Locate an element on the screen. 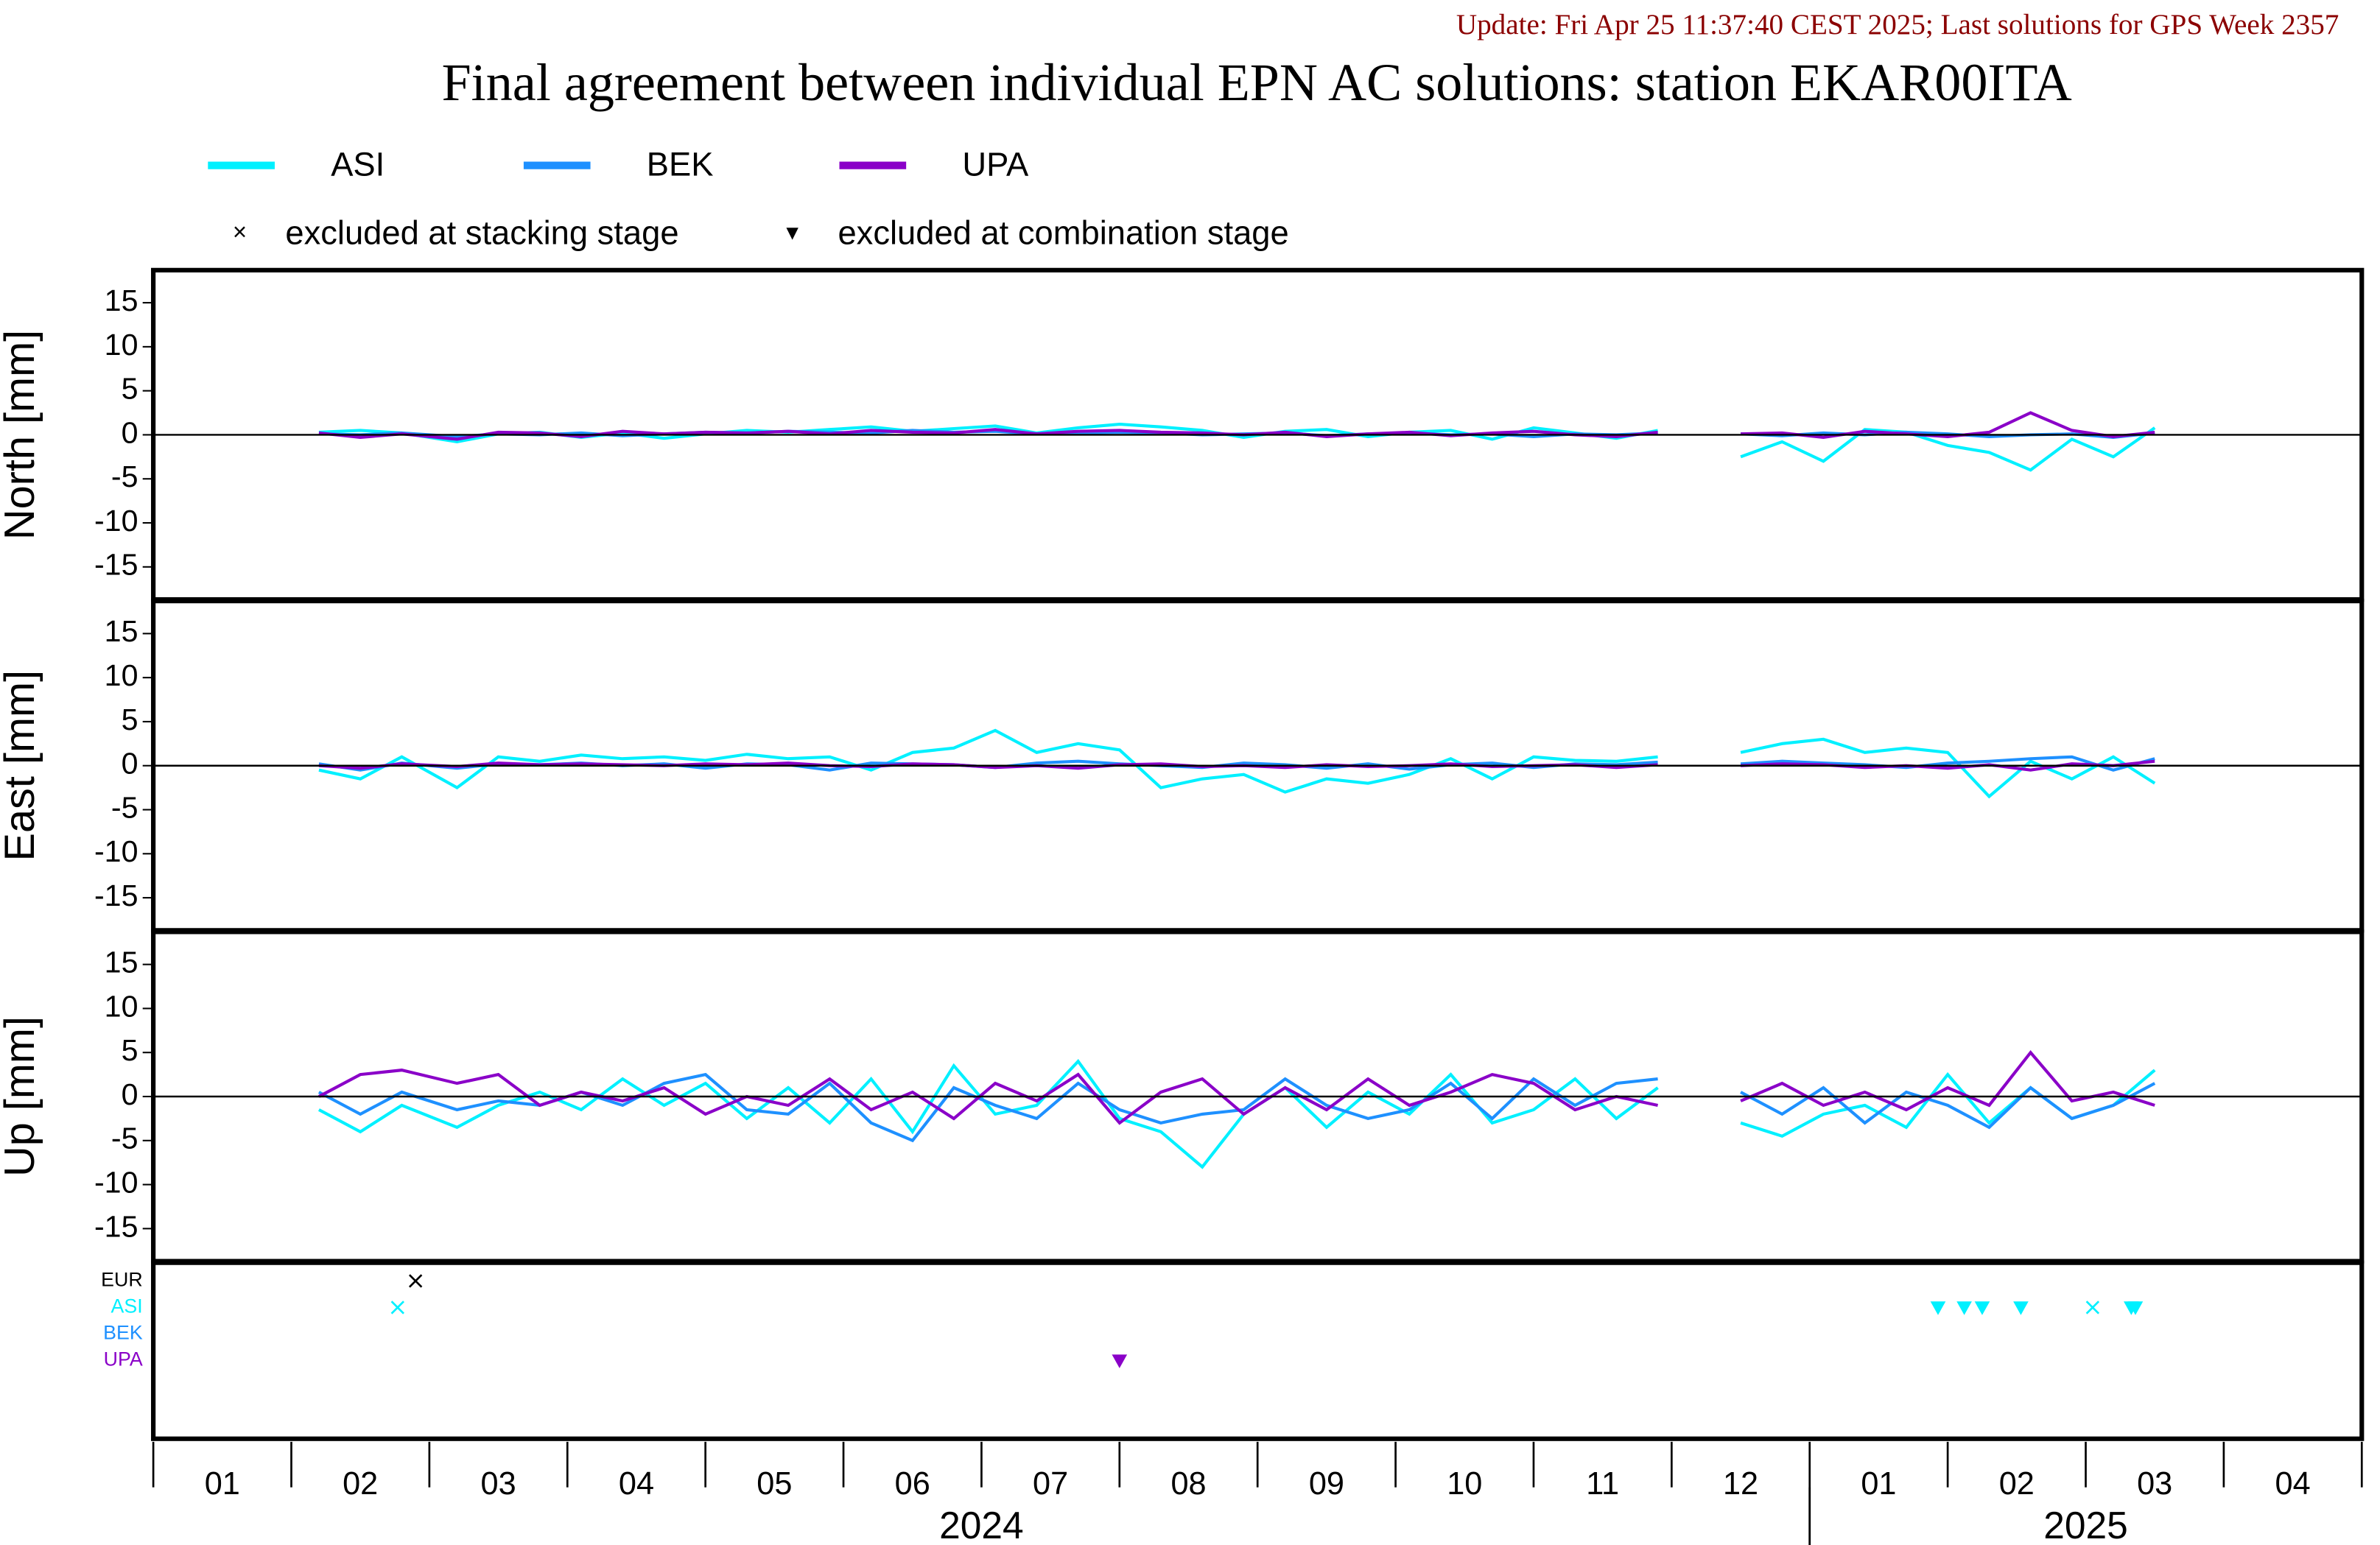 This screenshot has height=1545, width=2380. month-label: 05 is located at coordinates (774, 1484).